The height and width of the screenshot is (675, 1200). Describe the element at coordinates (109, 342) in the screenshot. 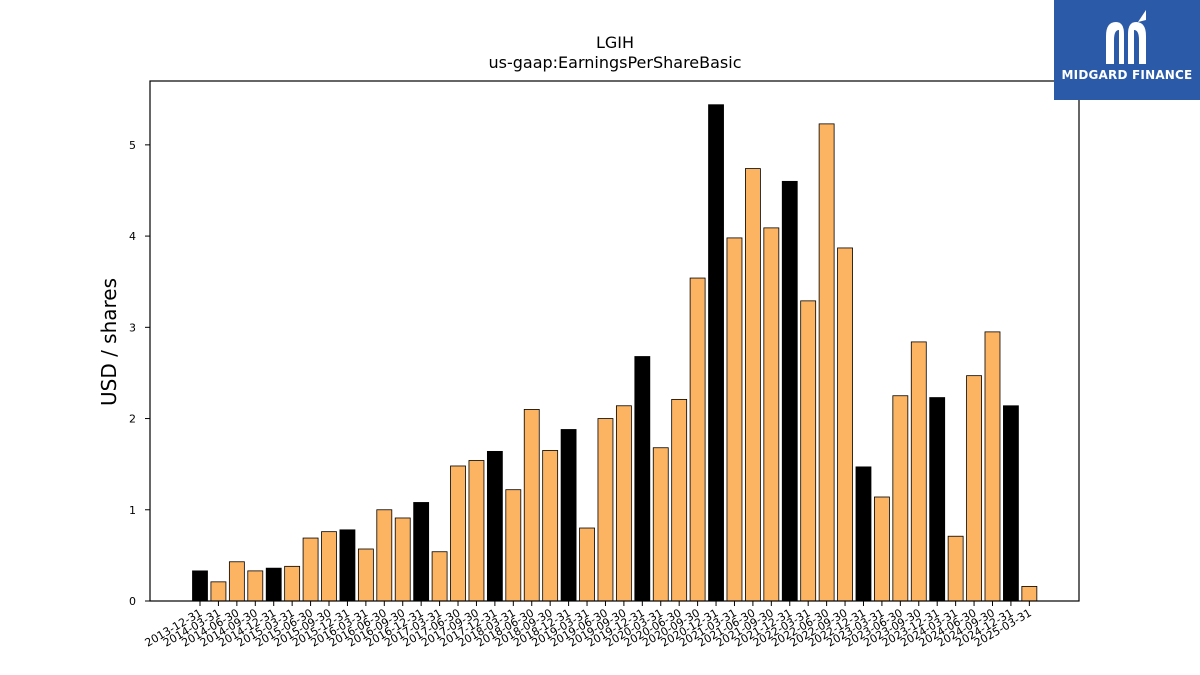

I see `y-axis-label: USD / shares` at that location.